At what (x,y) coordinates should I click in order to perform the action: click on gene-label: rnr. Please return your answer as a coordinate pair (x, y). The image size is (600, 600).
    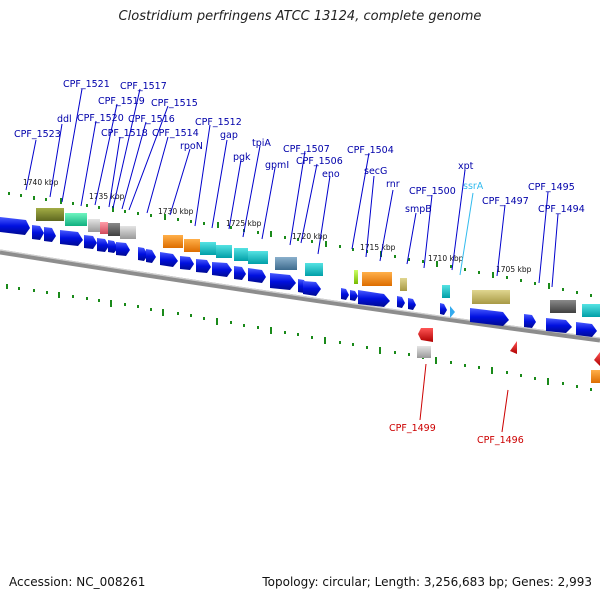
    Looking at the image, I should click on (393, 184).